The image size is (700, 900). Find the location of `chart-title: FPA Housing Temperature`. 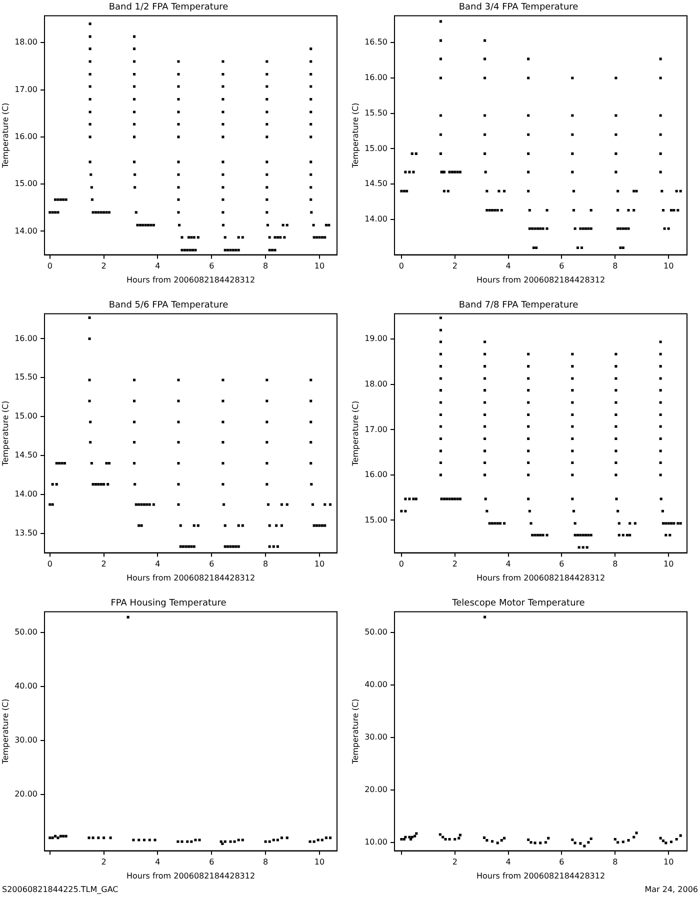

chart-title: FPA Housing Temperature is located at coordinates (168, 603).